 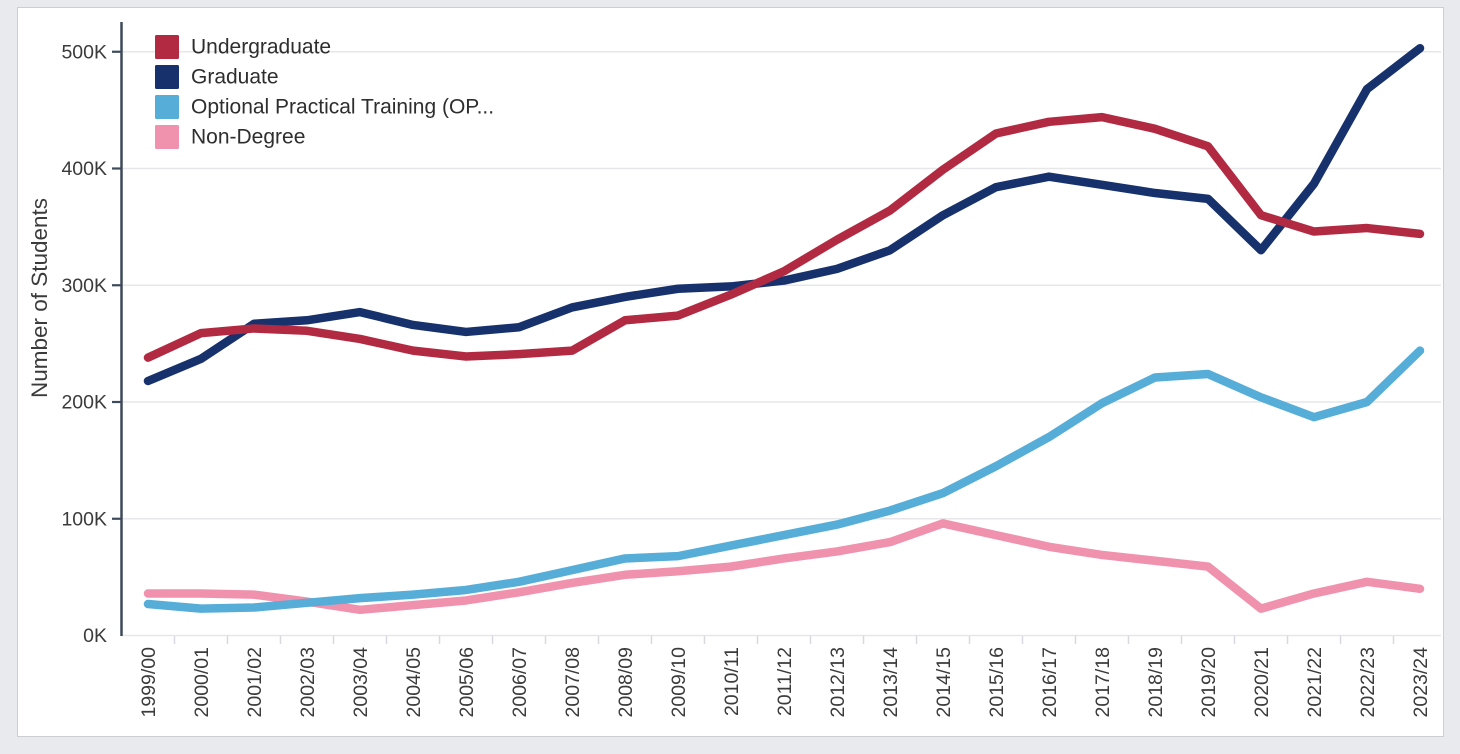 What do you see at coordinates (84, 519) in the screenshot?
I see `y-tick-label-100K: 100K` at bounding box center [84, 519].